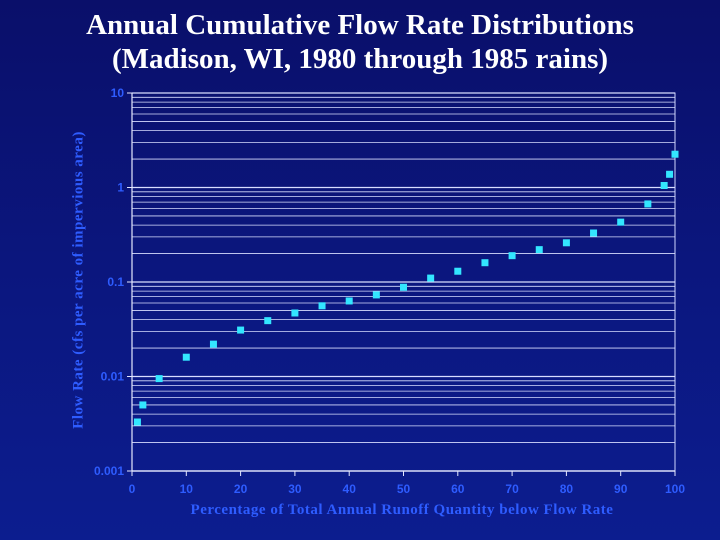 Image resolution: width=720 pixels, height=540 pixels. What do you see at coordinates (132, 489) in the screenshot?
I see `x-tick-label: 0` at bounding box center [132, 489].